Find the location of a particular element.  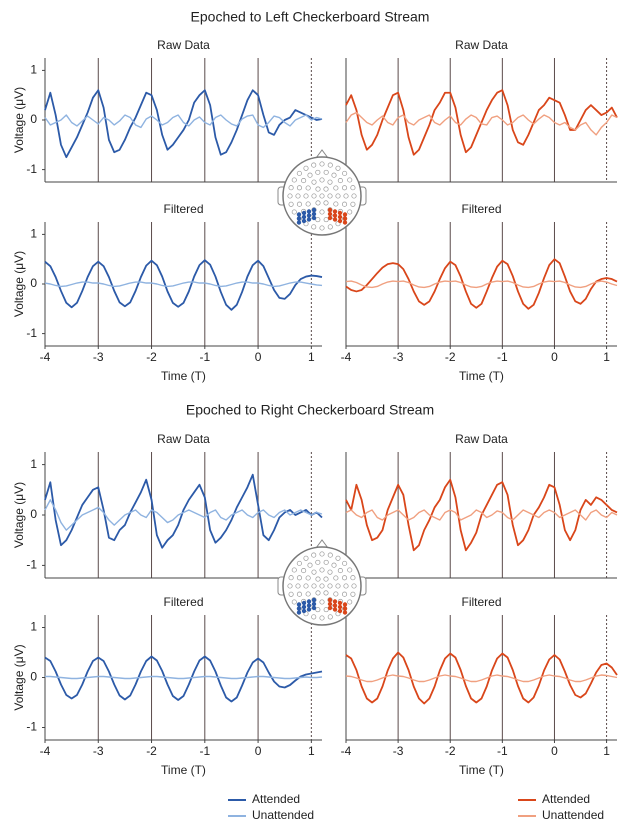

panel: Raw Data -1 0 1 Voltage (μV) is located at coordinates (167, 110).